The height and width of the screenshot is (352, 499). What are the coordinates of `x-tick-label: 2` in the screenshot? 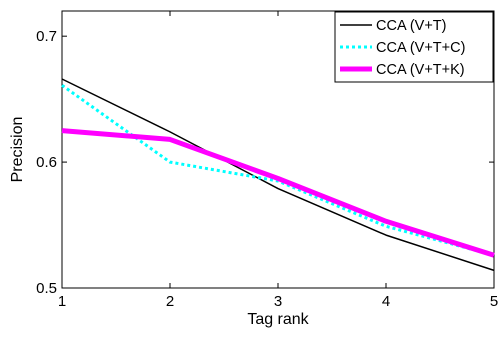 It's located at (170, 301).